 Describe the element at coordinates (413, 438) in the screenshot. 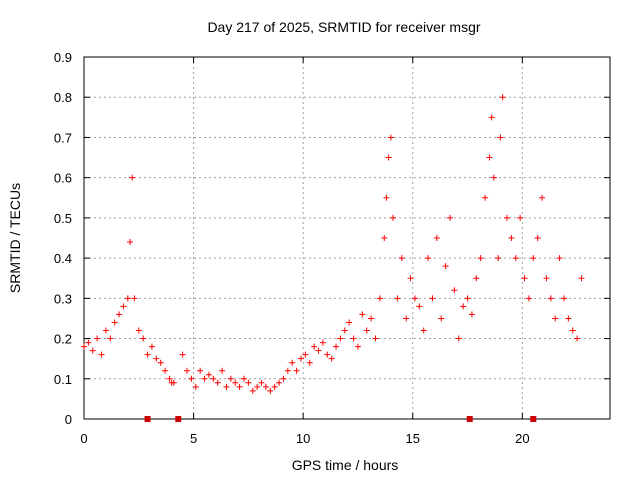

I see `x-tick-label: 15` at that location.